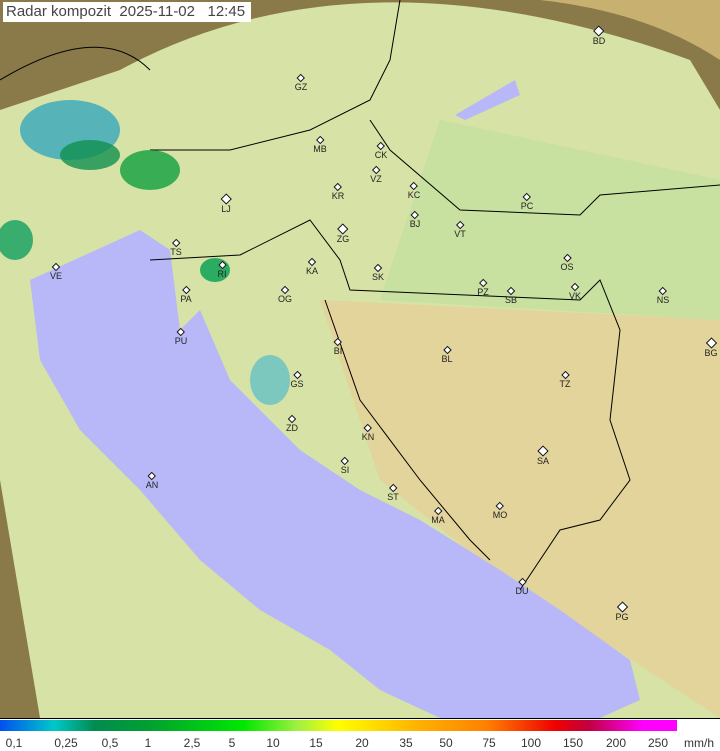 The height and width of the screenshot is (751, 720). I want to click on city-label: TS, so click(176, 252).